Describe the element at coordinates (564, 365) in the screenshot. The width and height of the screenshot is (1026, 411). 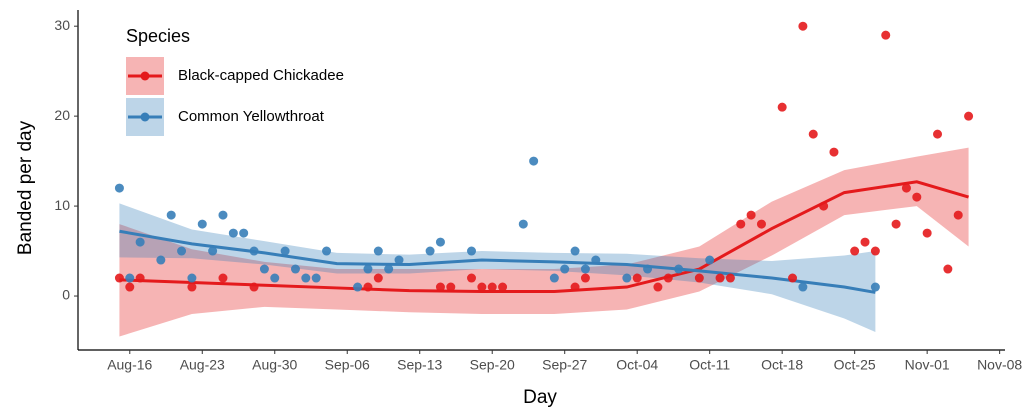
I see `x-tick-label: Sep-27` at that location.